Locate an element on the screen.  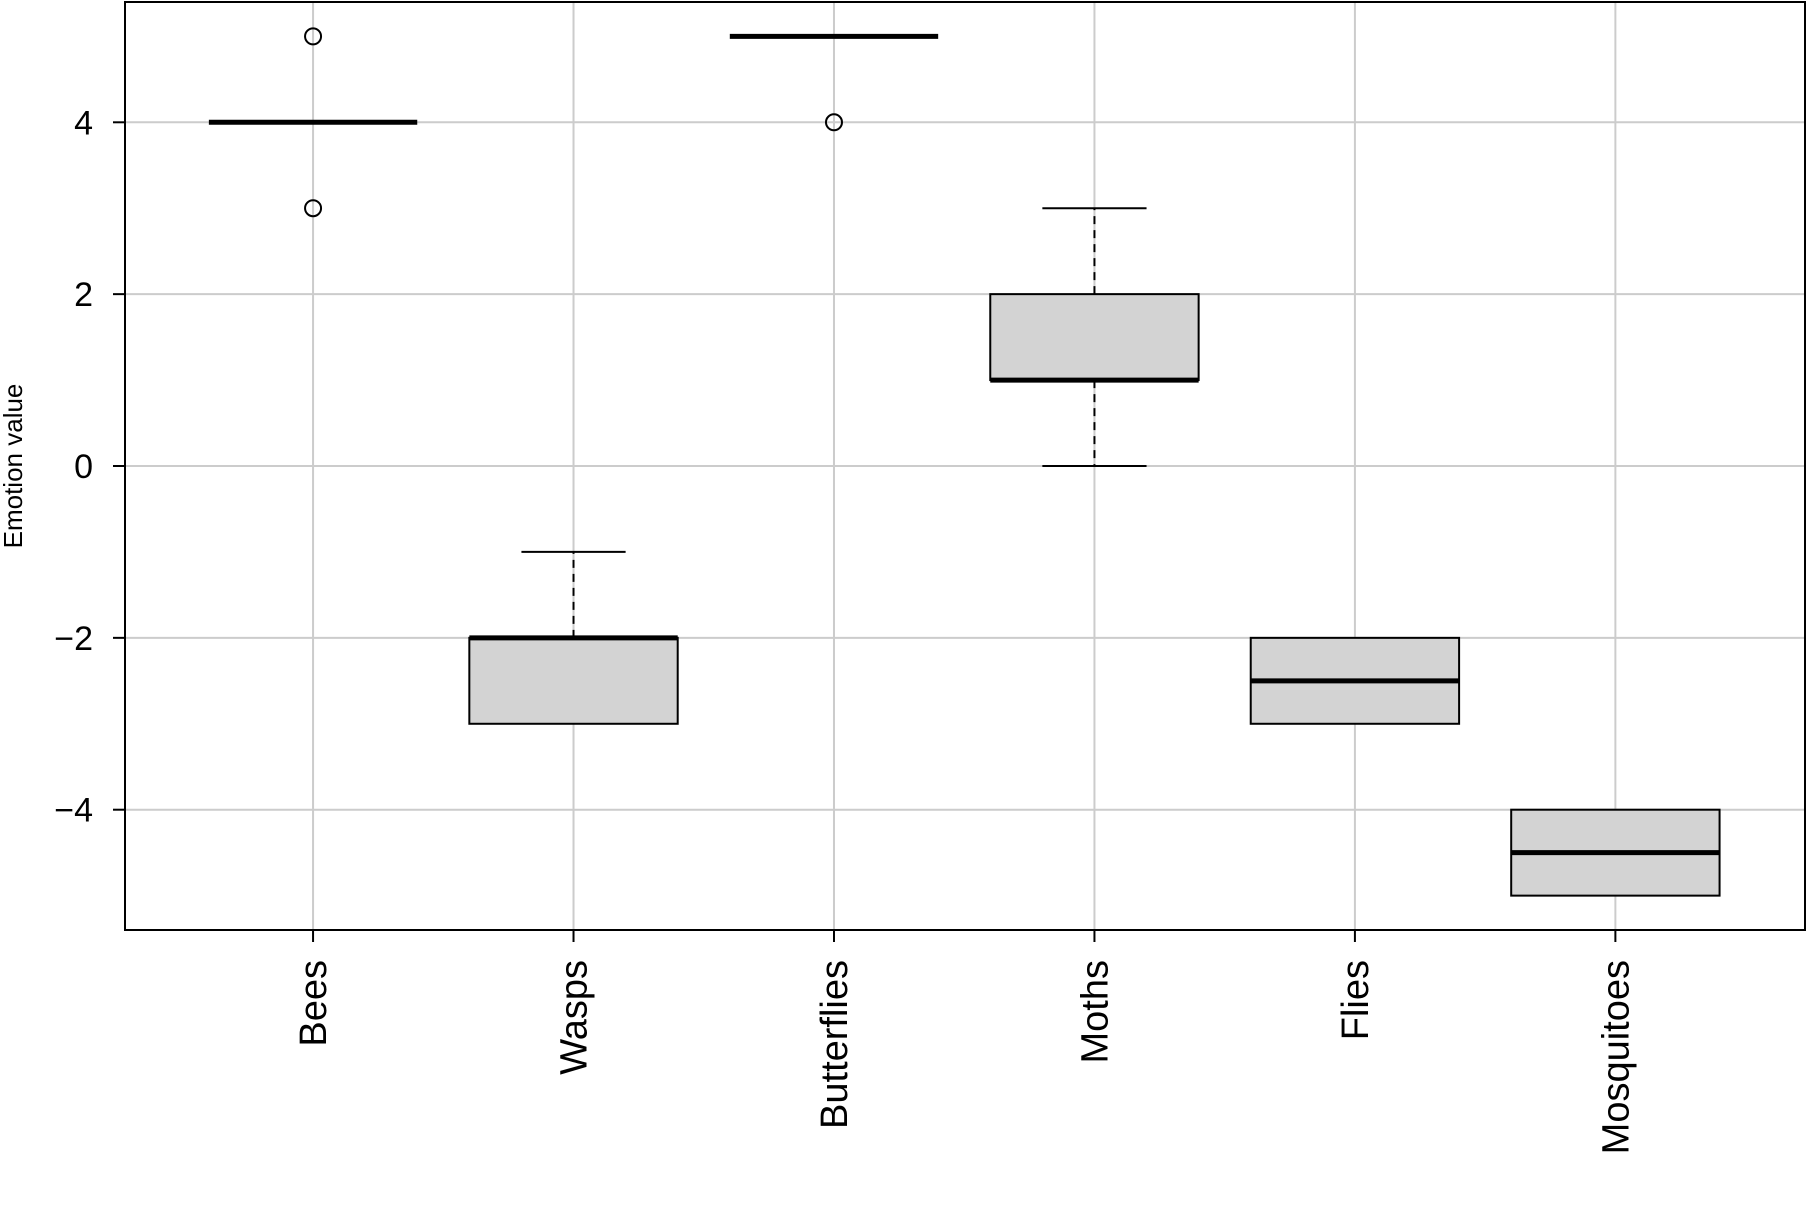
x-tick-label: Moths is located at coordinates (1095, 1011).